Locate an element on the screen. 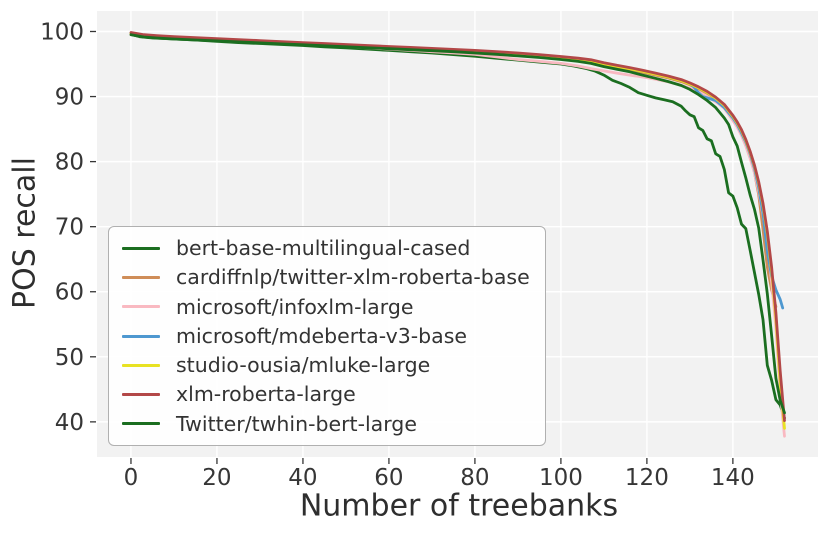  y-tick-label: 80 is located at coordinates (69, 163).